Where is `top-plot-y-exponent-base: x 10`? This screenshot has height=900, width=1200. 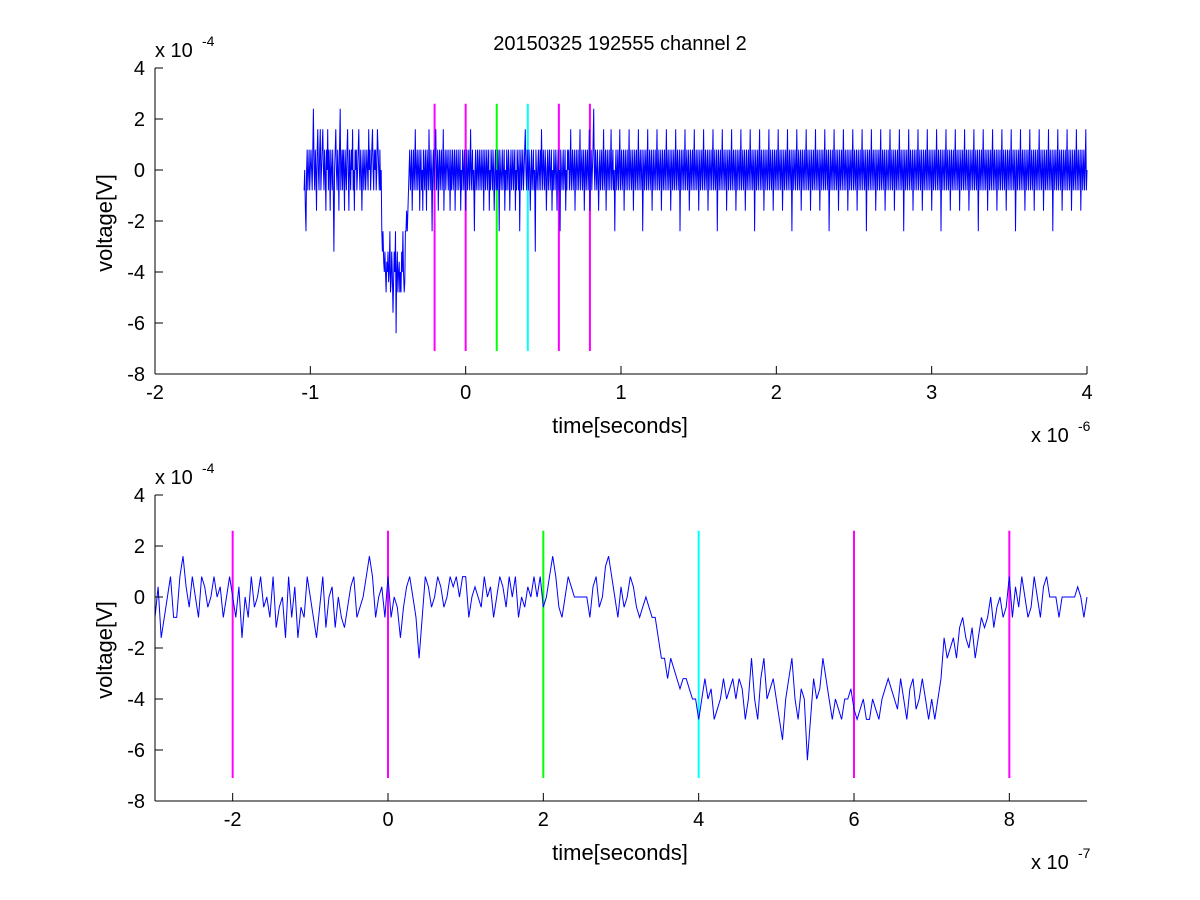
top-plot-y-exponent-base: x 10 is located at coordinates (174, 51).